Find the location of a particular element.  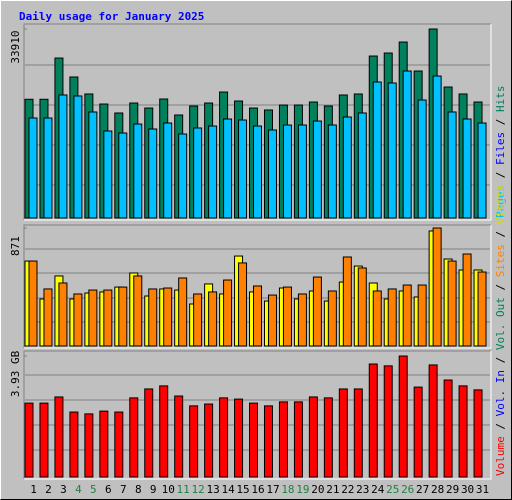

x-tick-label: 26 is located at coordinates (407, 489).